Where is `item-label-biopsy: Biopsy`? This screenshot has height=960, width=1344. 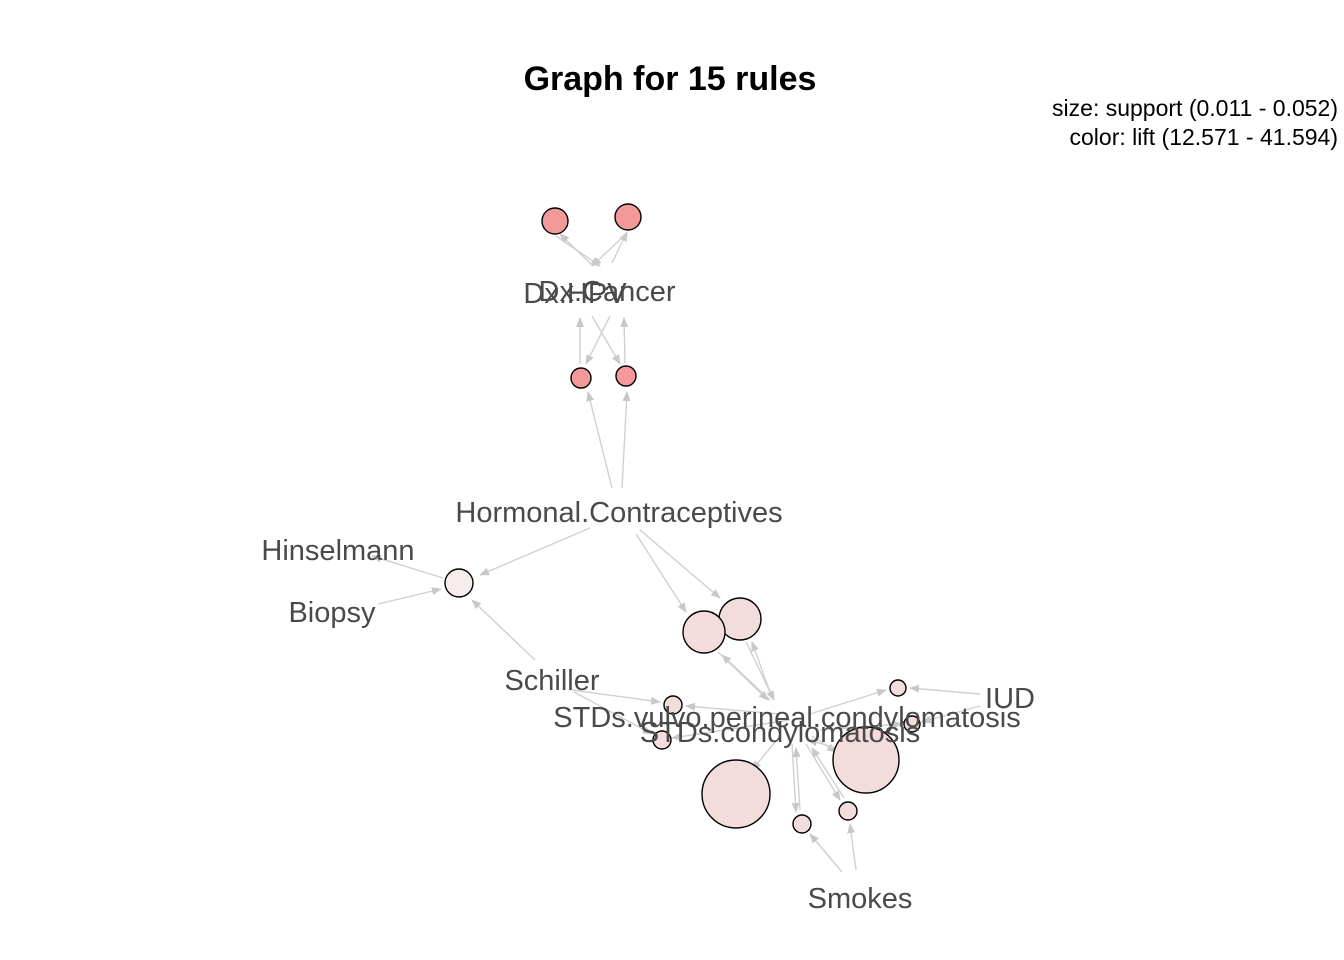 item-label-biopsy: Biopsy is located at coordinates (332, 613).